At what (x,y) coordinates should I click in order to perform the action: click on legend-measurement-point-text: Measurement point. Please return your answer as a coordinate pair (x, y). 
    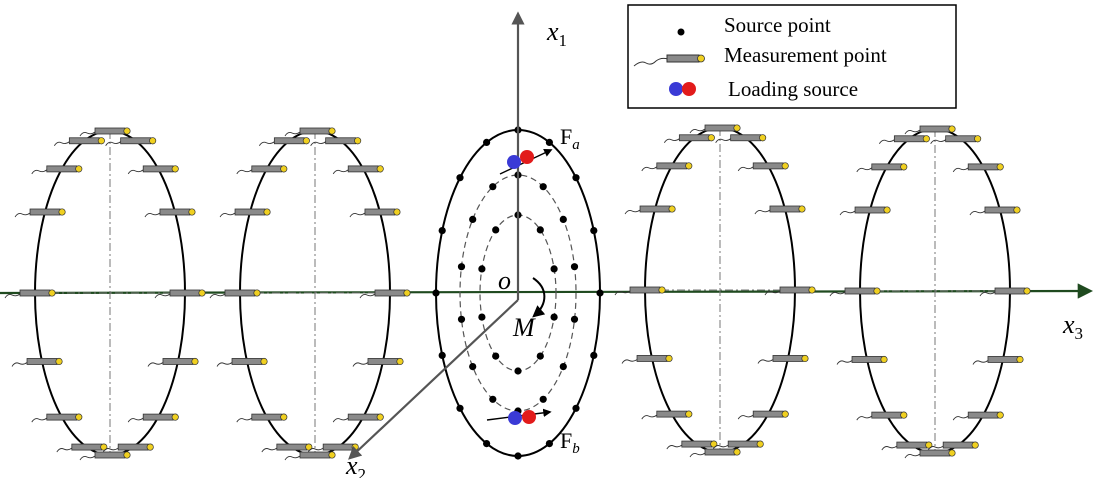
    Looking at the image, I should click on (805, 55).